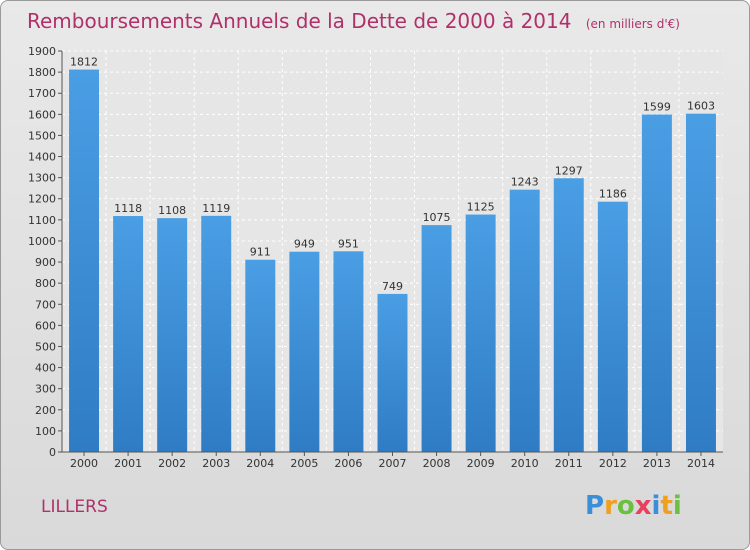 The image size is (750, 550). What do you see at coordinates (172, 463) in the screenshot?
I see `x-tick-label: 2002` at bounding box center [172, 463].